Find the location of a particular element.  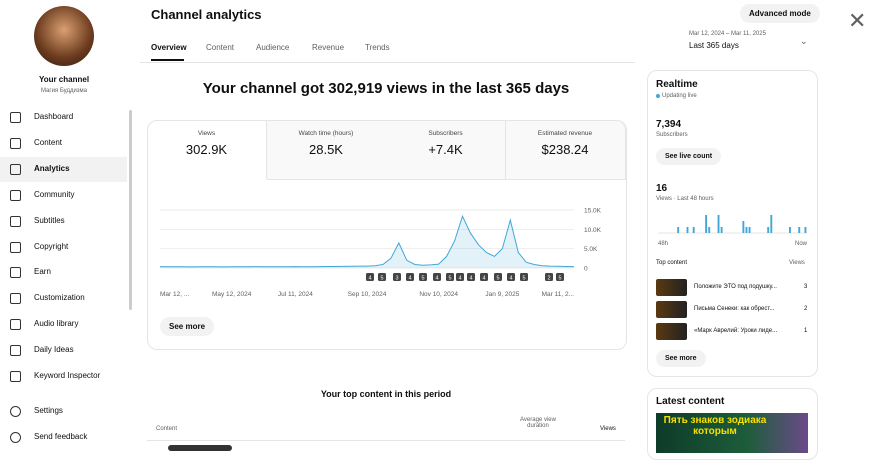

page-title: Channel analytics is located at coordinates (206, 14).